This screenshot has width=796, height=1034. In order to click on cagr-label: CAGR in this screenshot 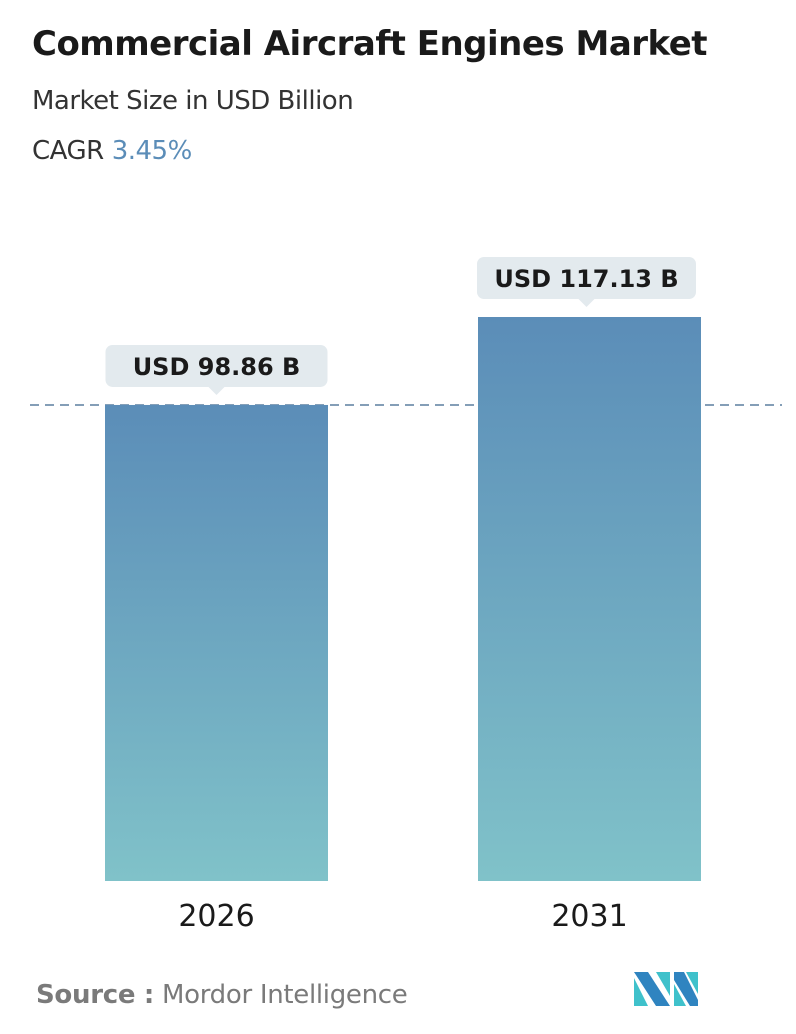, I will do `click(68, 151)`.